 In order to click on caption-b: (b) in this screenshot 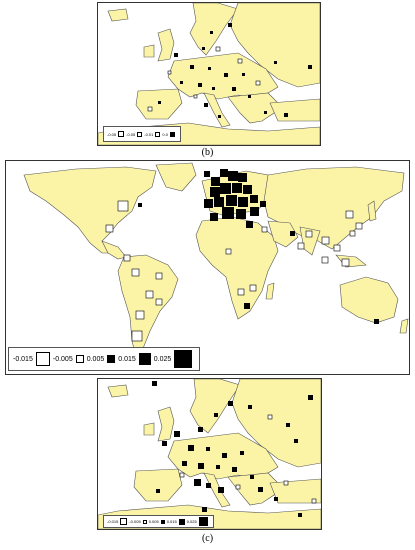, I will do `click(207, 152)`.